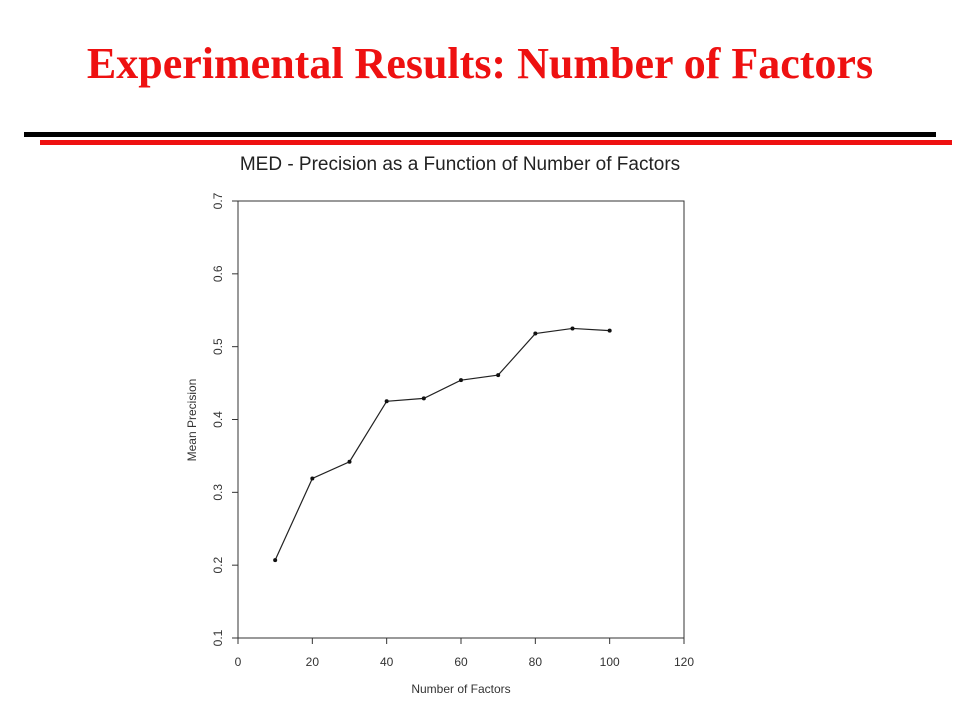  What do you see at coordinates (218, 492) in the screenshot?
I see `y-tick-label: 0.3` at bounding box center [218, 492].